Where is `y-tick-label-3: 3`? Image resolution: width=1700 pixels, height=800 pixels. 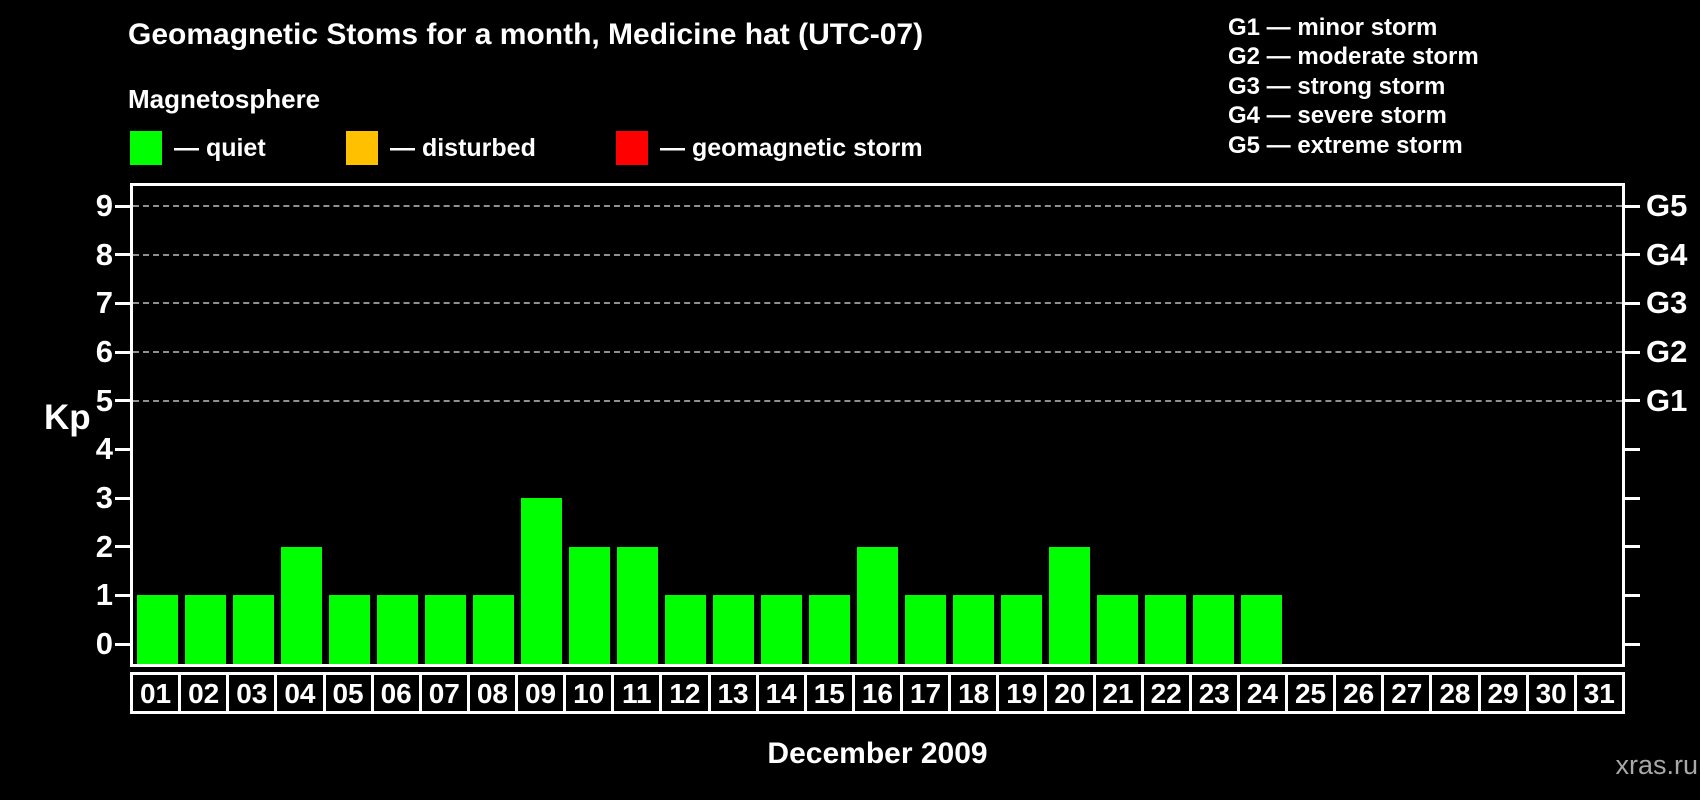 y-tick-label-3: 3 is located at coordinates (104, 497).